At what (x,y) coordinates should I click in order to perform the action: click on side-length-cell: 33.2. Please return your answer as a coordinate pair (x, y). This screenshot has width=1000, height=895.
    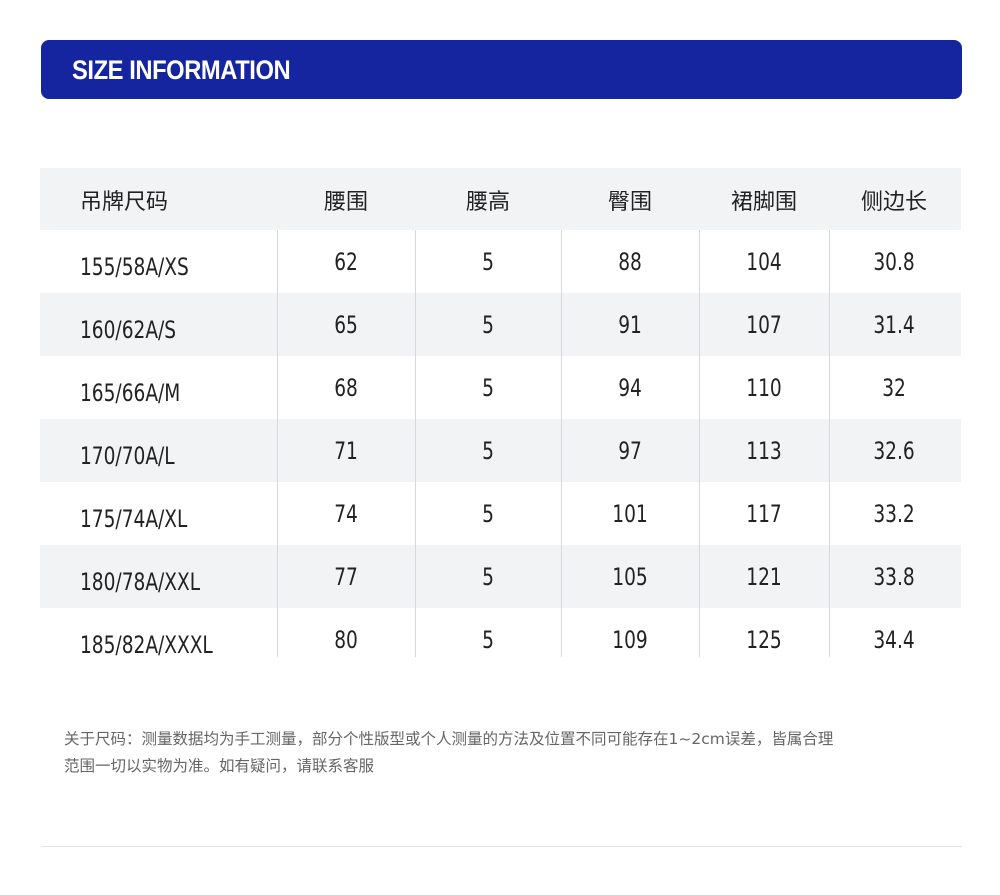
    Looking at the image, I should click on (894, 513).